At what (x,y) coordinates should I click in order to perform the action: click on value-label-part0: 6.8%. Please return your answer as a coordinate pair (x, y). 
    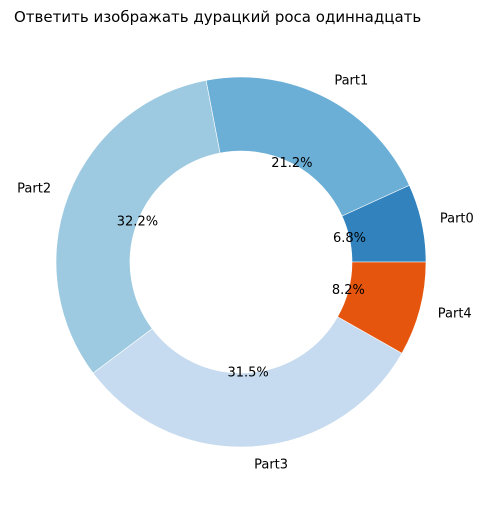
    Looking at the image, I should click on (349, 238).